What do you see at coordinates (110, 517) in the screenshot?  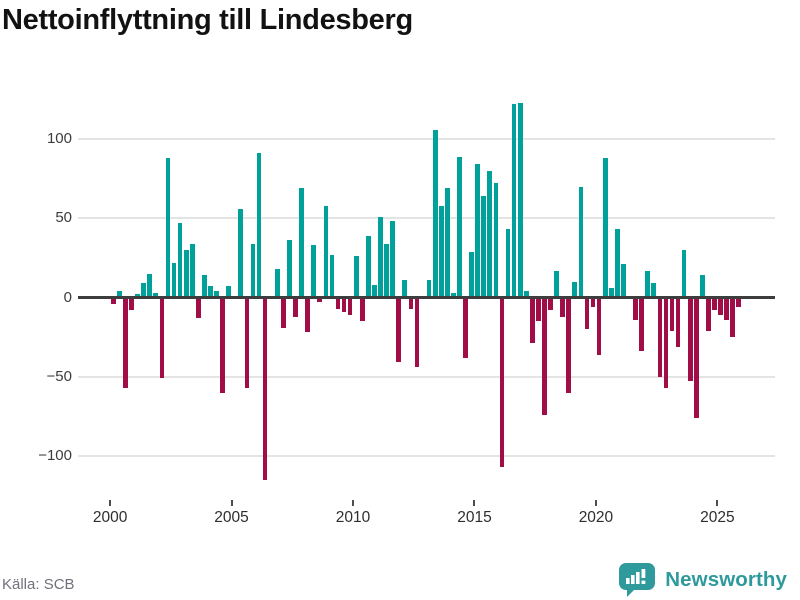 I see `x-tick-label-2000: 2000` at bounding box center [110, 517].